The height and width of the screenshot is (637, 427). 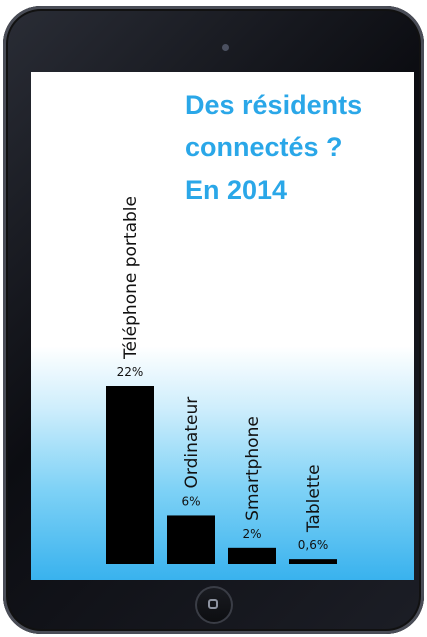 I want to click on bar-smartphone, so click(x=252, y=555).